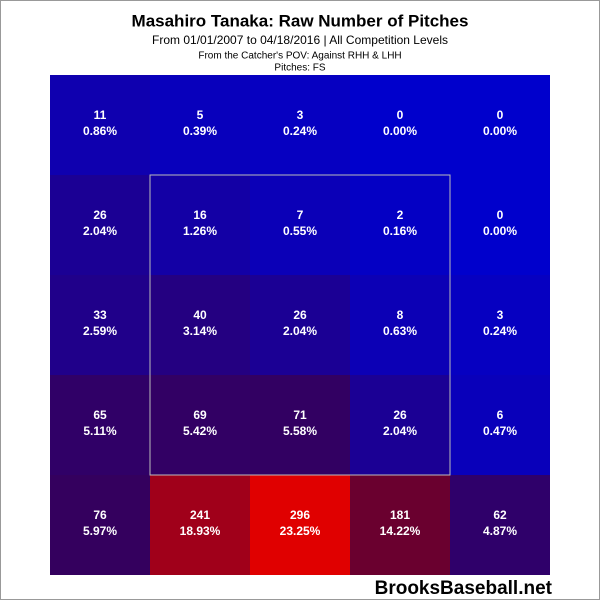 Image resolution: width=600 pixels, height=600 pixels. Describe the element at coordinates (400, 331) in the screenshot. I see `percent-label: 0.63%` at that location.